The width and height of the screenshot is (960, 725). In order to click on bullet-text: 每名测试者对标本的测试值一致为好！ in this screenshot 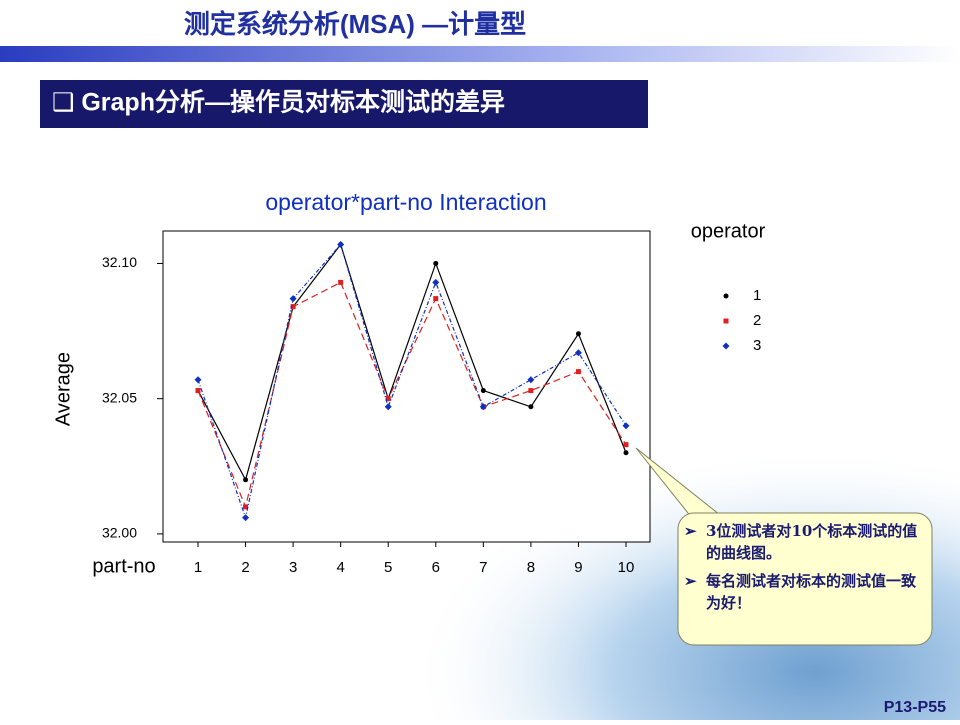, I will do `click(811, 592)`.